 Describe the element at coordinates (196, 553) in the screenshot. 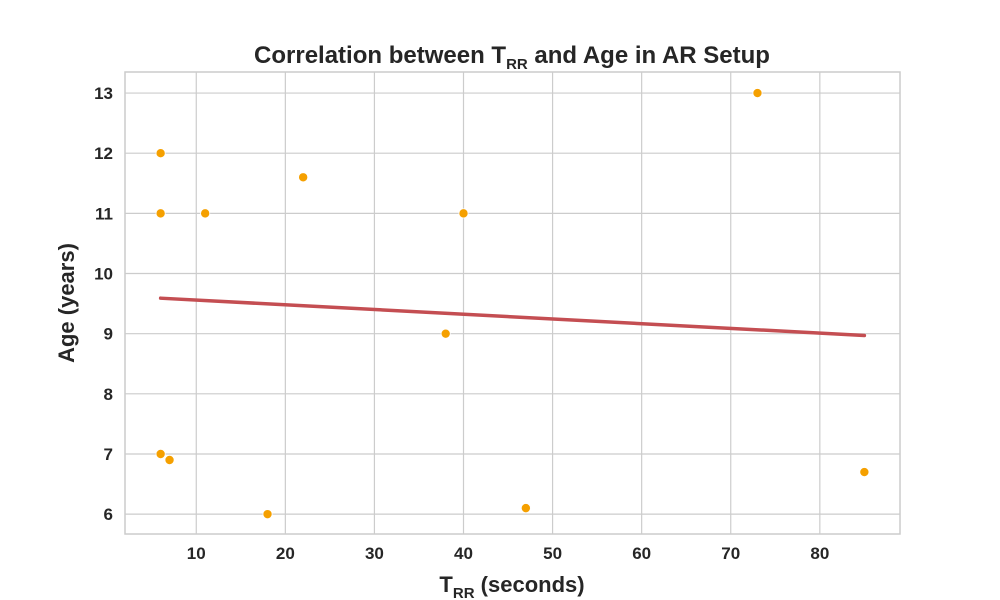

I see `x-tick-label: 10` at that location.